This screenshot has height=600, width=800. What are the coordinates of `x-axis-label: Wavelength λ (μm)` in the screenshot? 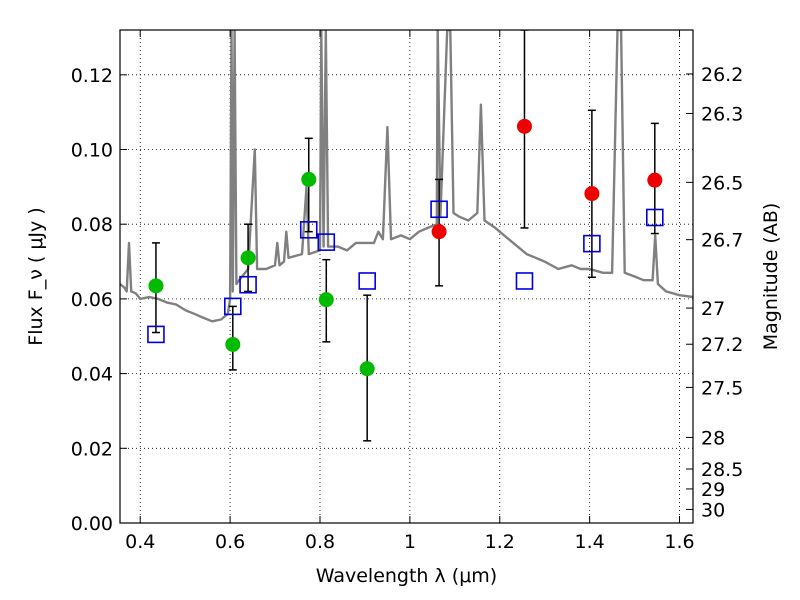 It's located at (406, 576).